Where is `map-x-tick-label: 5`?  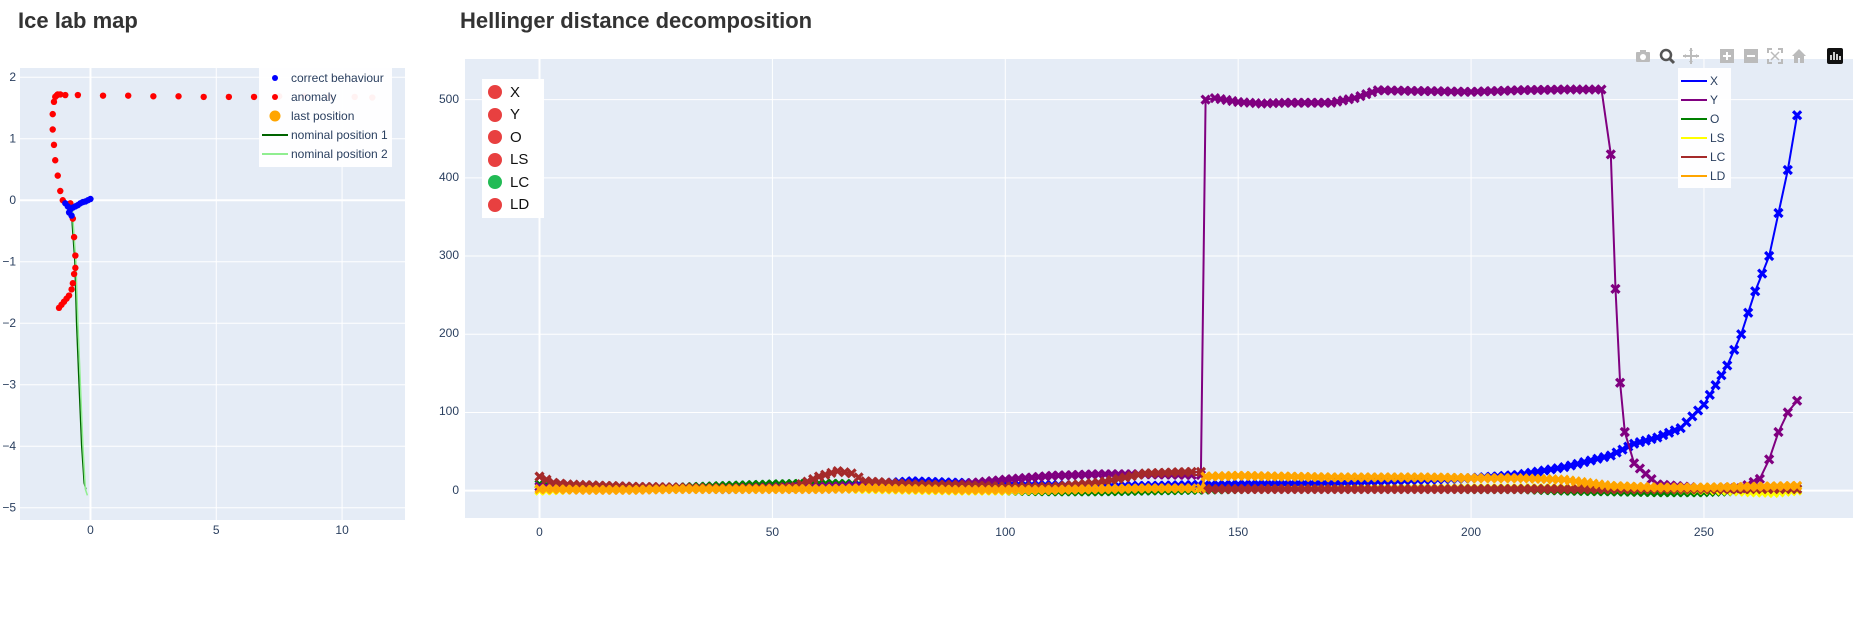 map-x-tick-label: 5 is located at coordinates (216, 530).